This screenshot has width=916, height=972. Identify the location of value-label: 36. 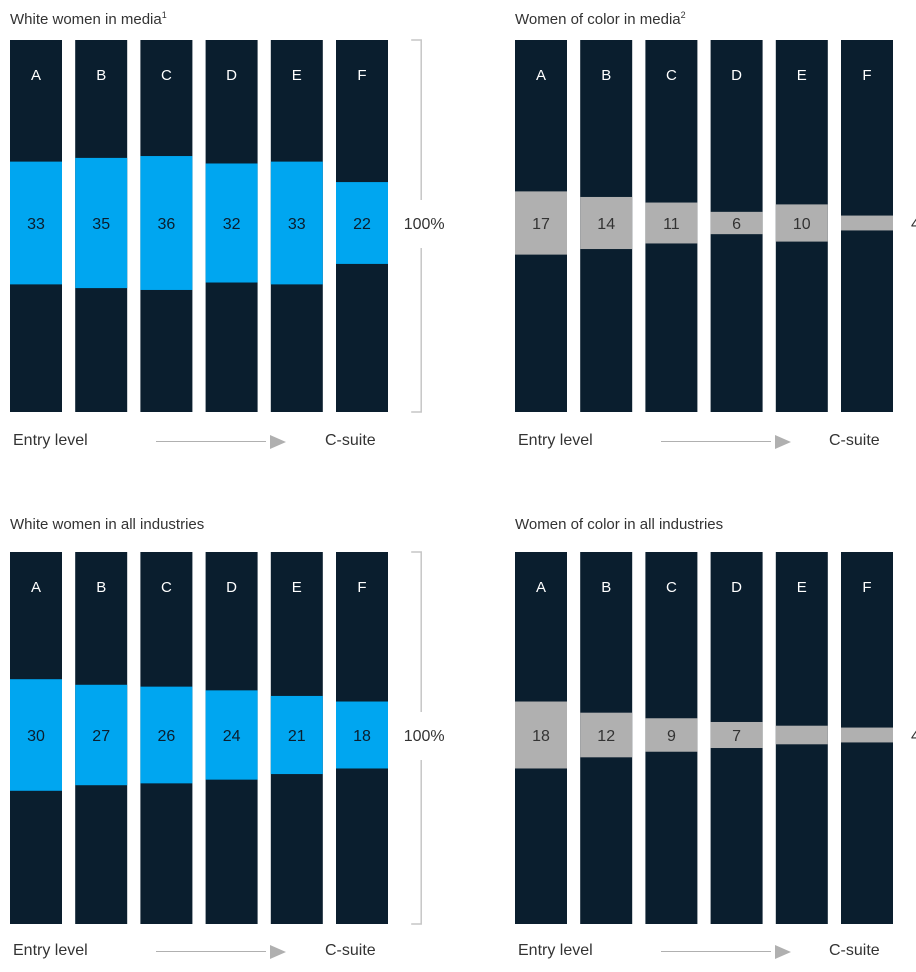
(167, 224).